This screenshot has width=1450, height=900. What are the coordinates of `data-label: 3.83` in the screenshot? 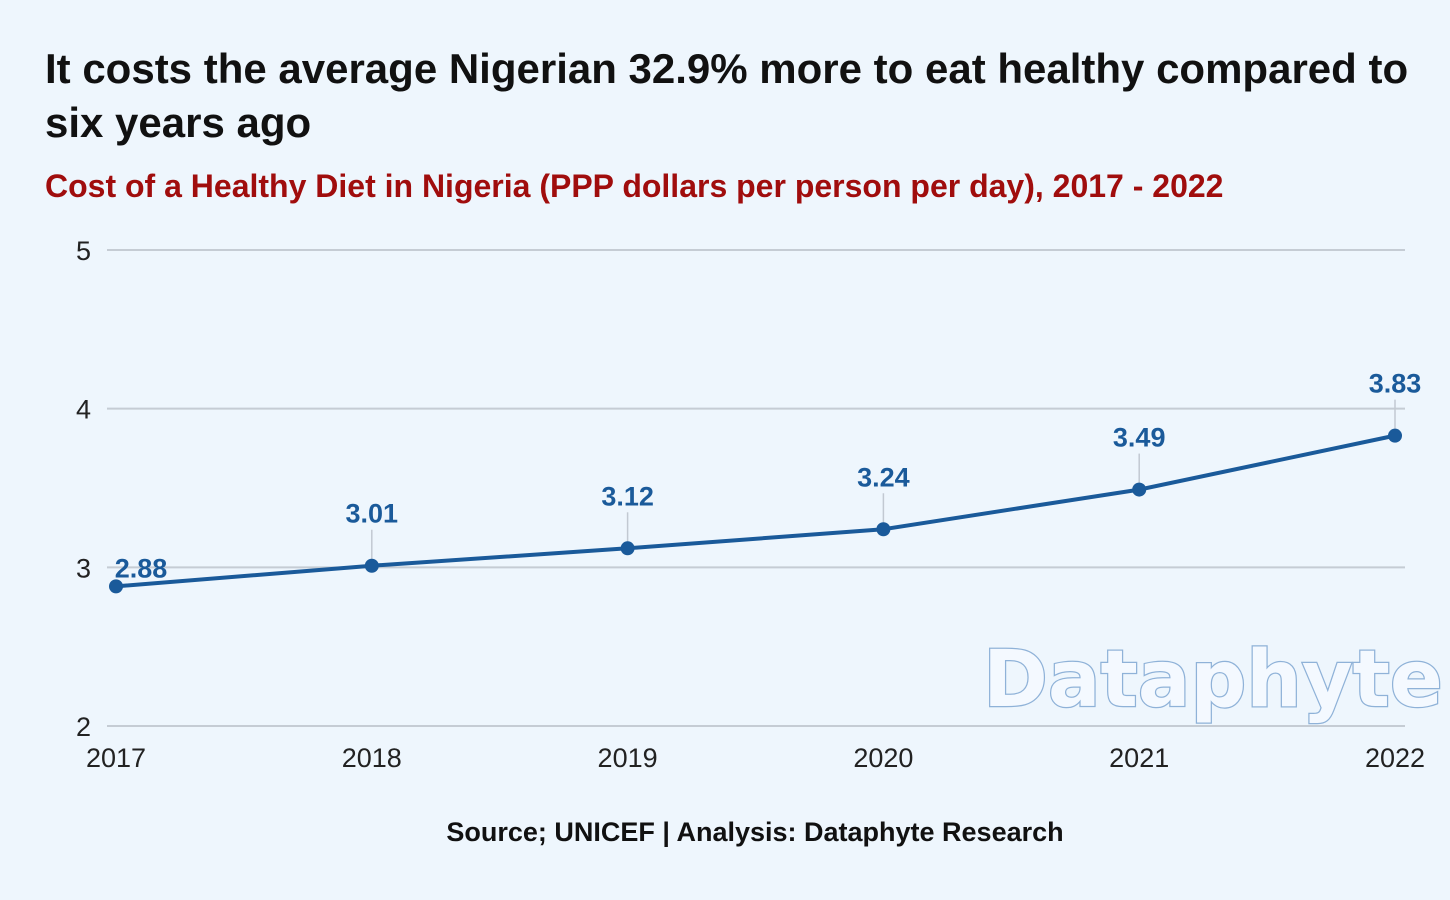 It's located at (1395, 384).